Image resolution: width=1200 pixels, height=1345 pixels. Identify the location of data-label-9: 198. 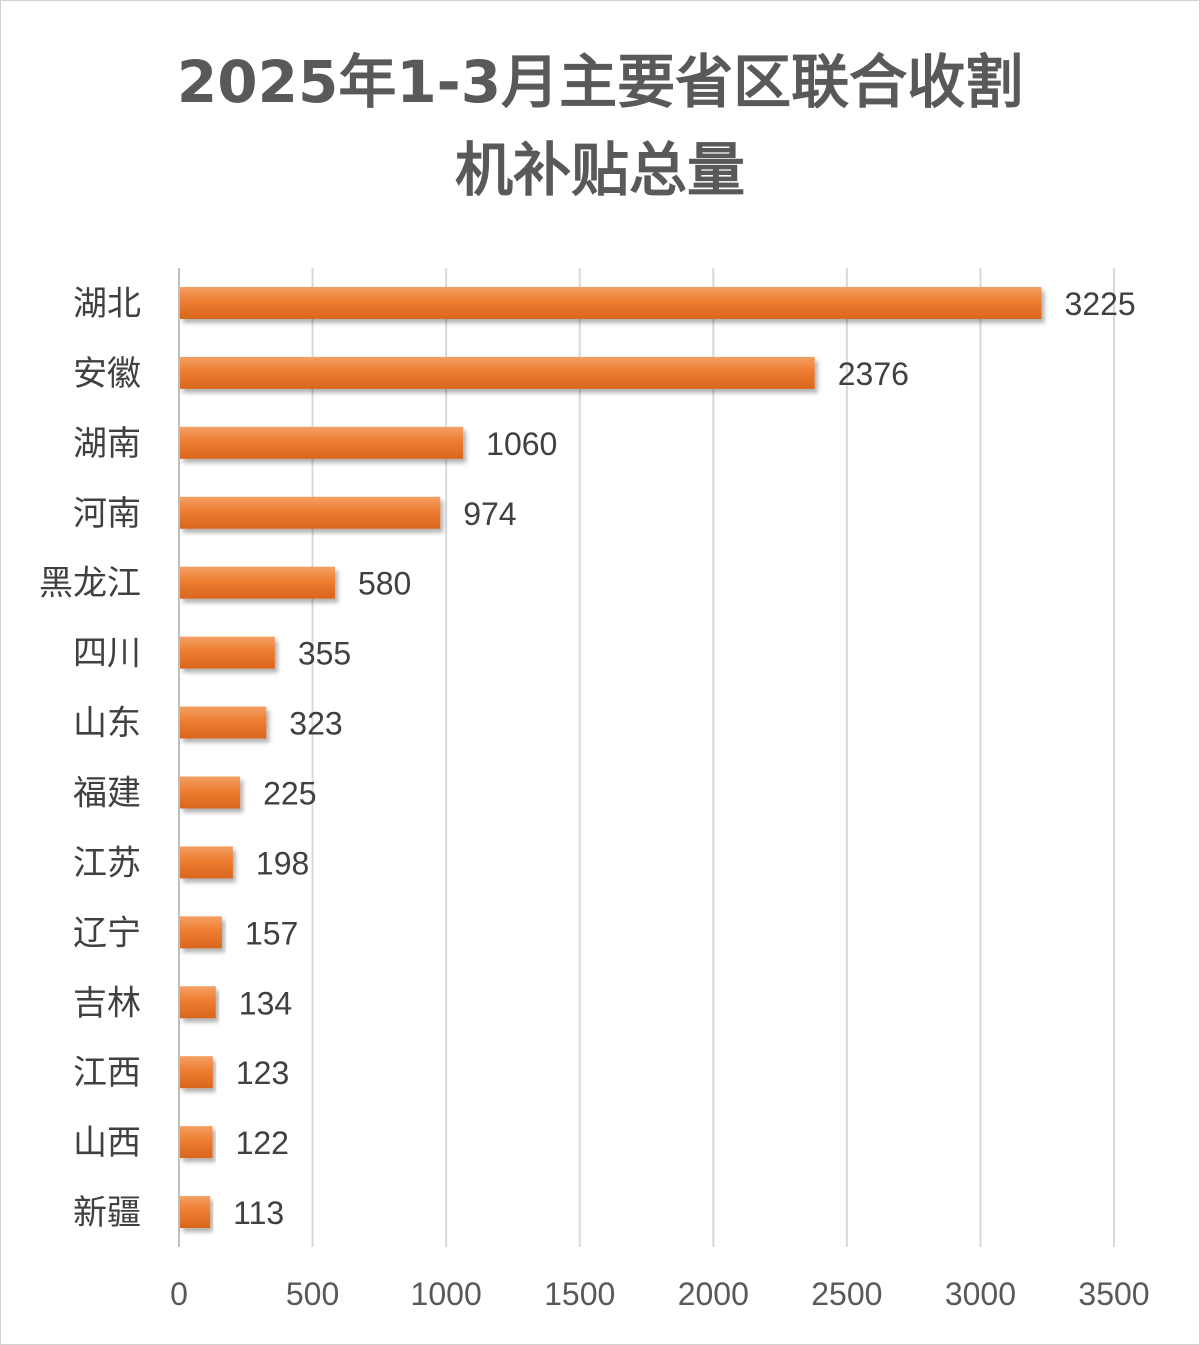
(282, 863).